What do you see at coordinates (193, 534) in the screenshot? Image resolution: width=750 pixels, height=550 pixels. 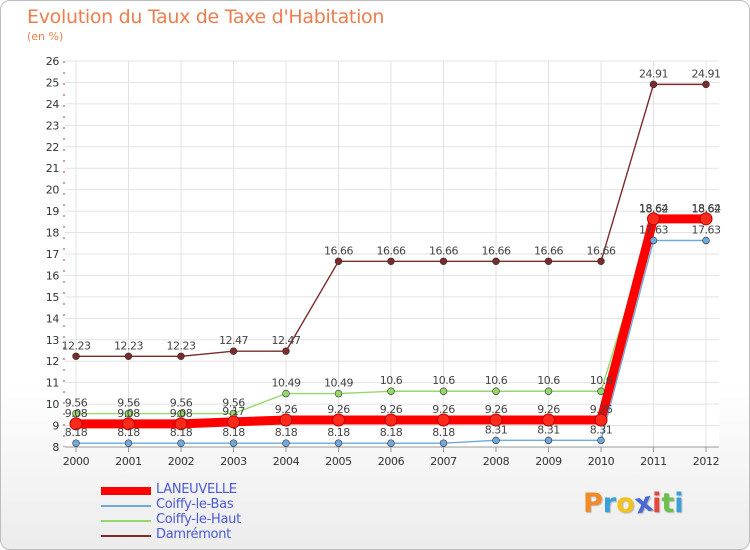 I see `legend-label: Damrémont` at bounding box center [193, 534].